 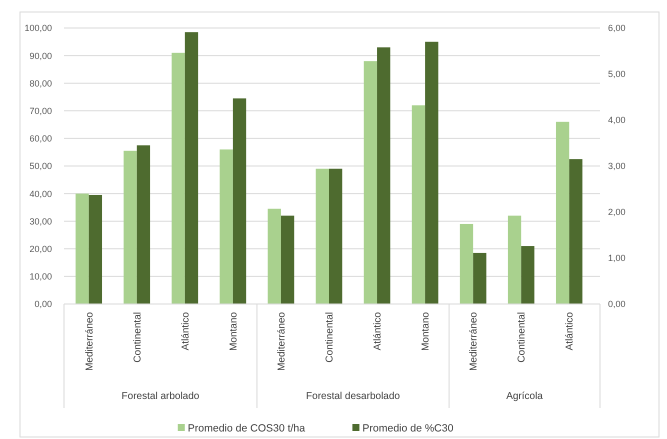 What do you see at coordinates (40, 277) in the screenshot?
I see `y-tick-label: 10,00` at bounding box center [40, 277].